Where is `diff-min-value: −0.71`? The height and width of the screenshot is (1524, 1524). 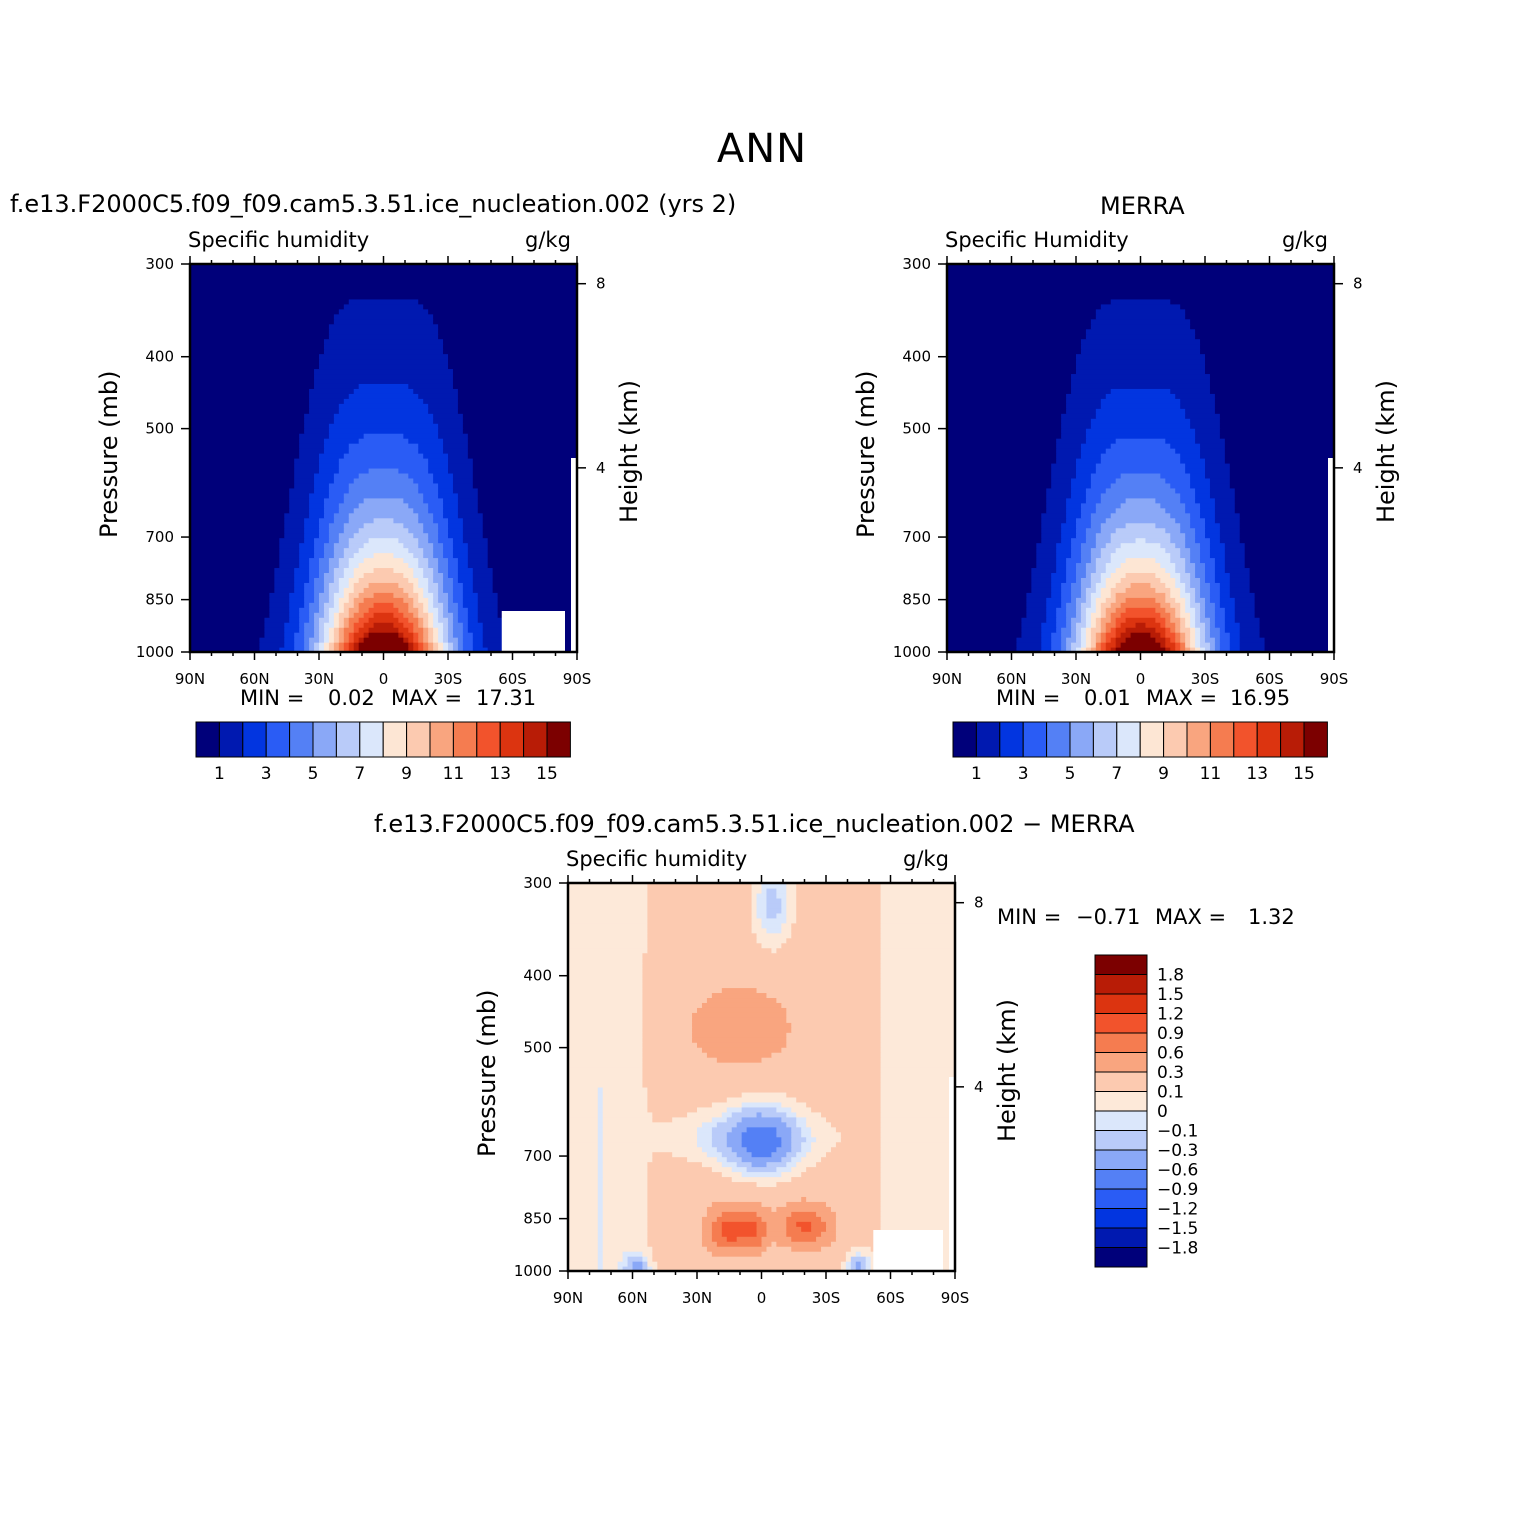 diff-min-value: −0.71 is located at coordinates (1108, 917).